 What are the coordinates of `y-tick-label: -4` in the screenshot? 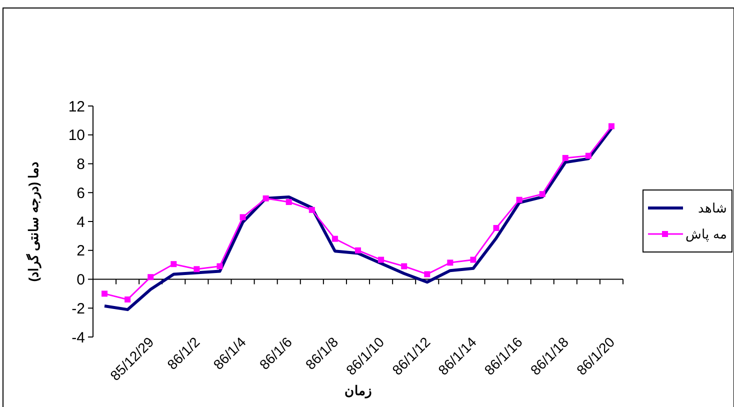 It's located at (78, 337).